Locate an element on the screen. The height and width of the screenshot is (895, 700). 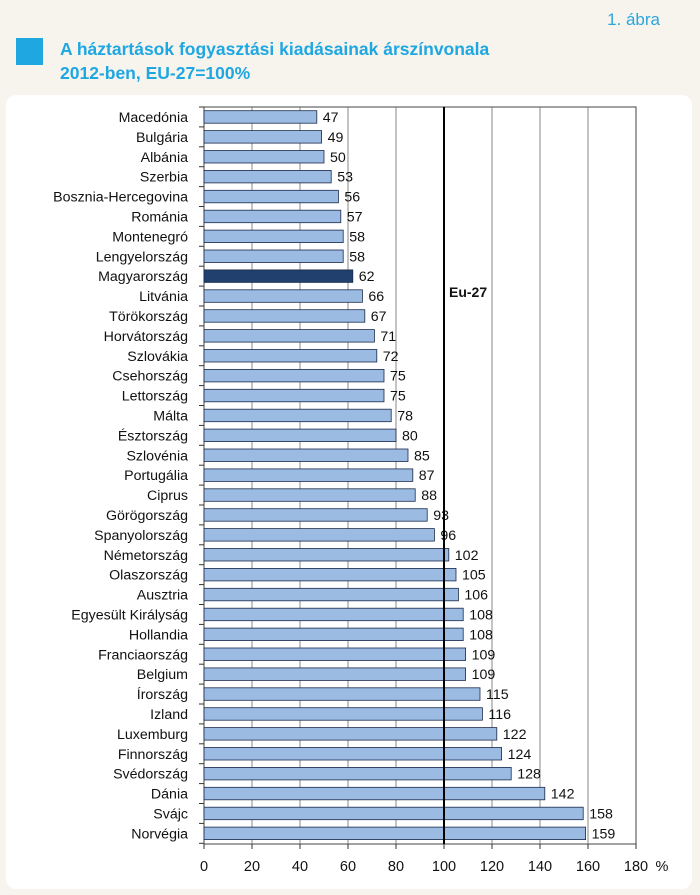
figure-label: 1. ábra is located at coordinates (633, 19).